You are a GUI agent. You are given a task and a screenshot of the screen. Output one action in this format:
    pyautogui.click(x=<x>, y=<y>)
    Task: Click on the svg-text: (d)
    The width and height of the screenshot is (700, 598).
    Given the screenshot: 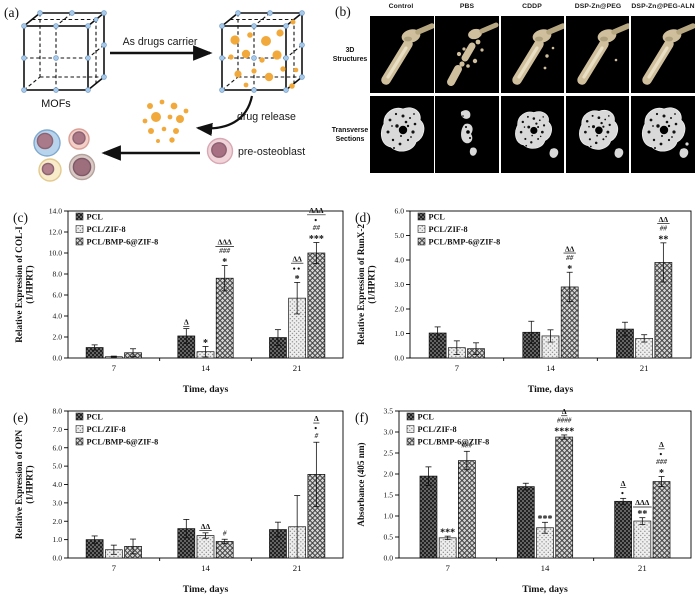 What is the action you would take?
    pyautogui.click(x=363, y=217)
    